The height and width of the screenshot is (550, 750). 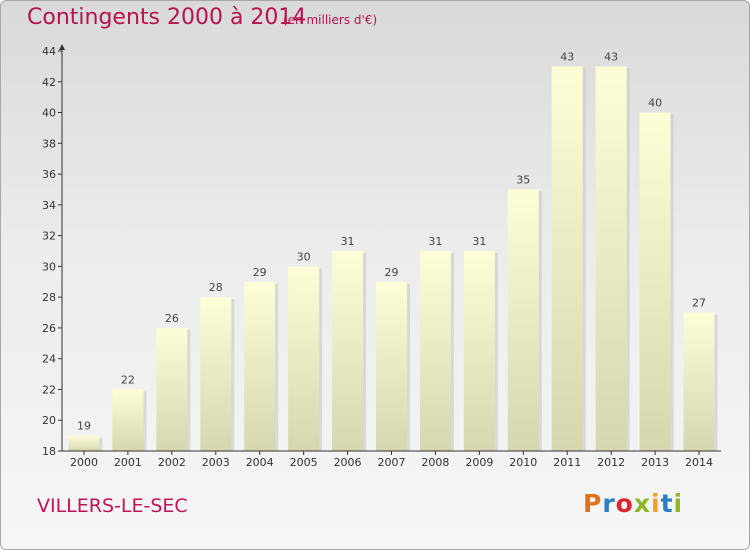 I want to click on bar-2000, so click(x=84, y=443).